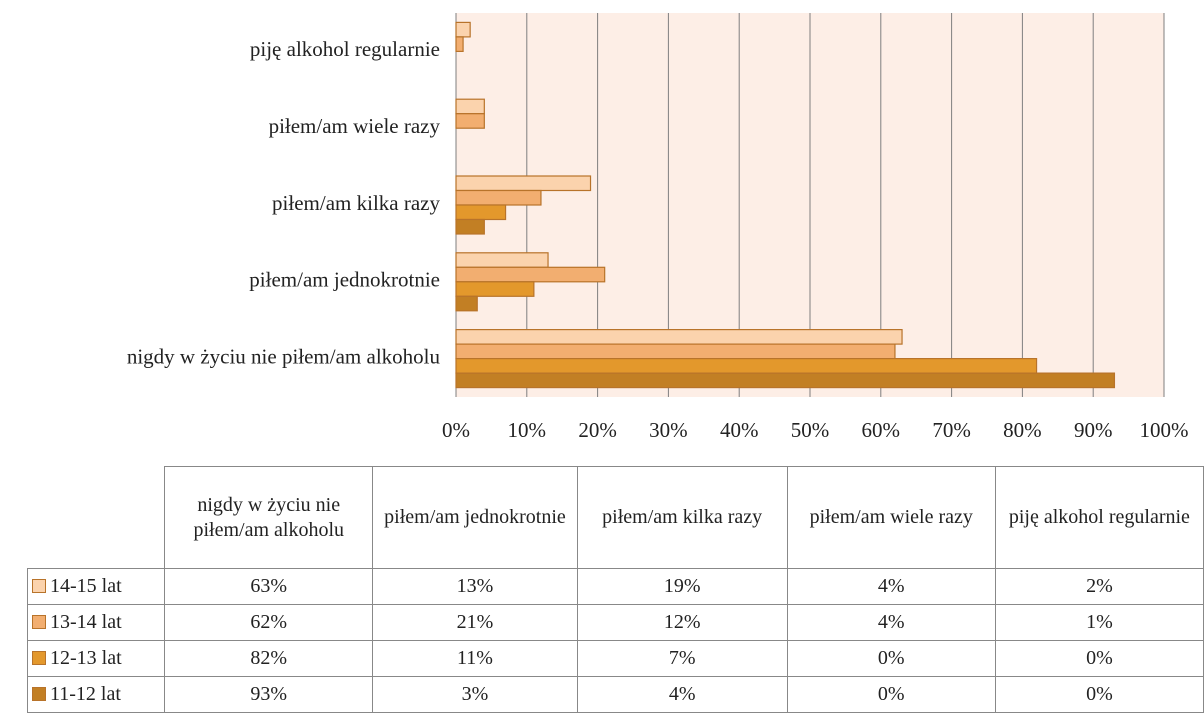  I want to click on value-cell: 19%, so click(682, 586).